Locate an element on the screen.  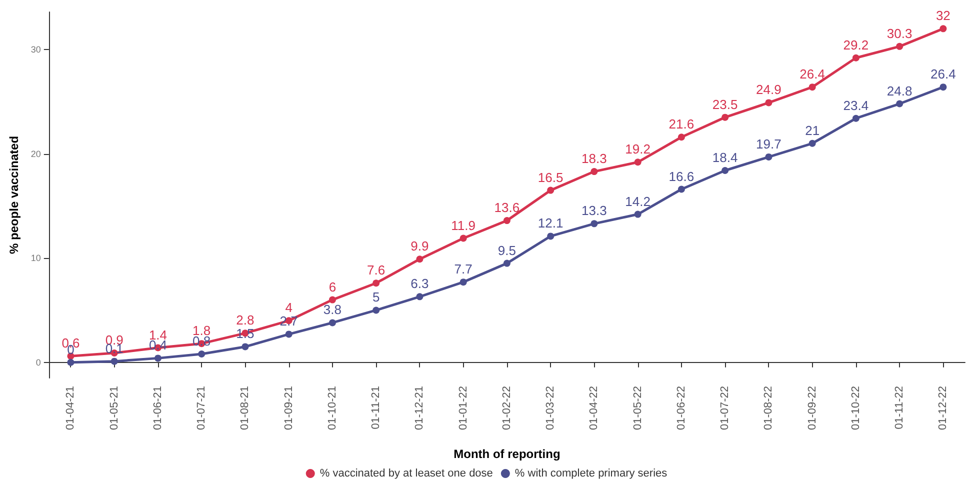
data-label: 7.6 is located at coordinates (376, 270).